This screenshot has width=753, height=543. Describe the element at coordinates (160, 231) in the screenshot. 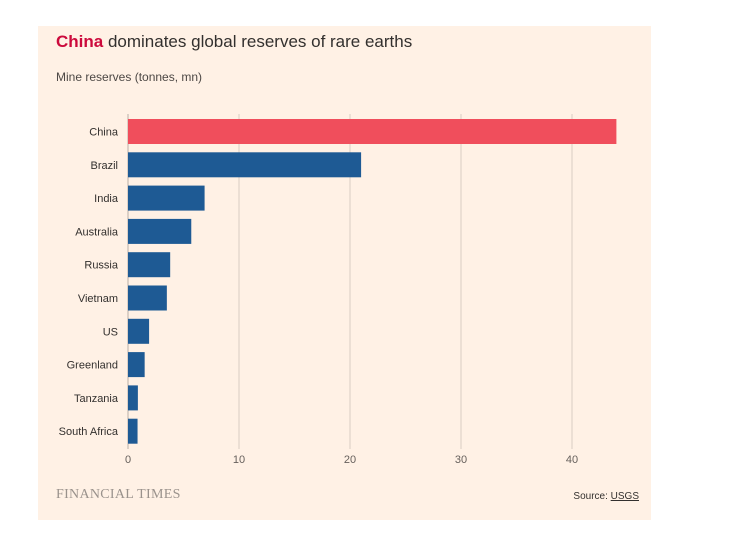

I see `bar-australia` at that location.